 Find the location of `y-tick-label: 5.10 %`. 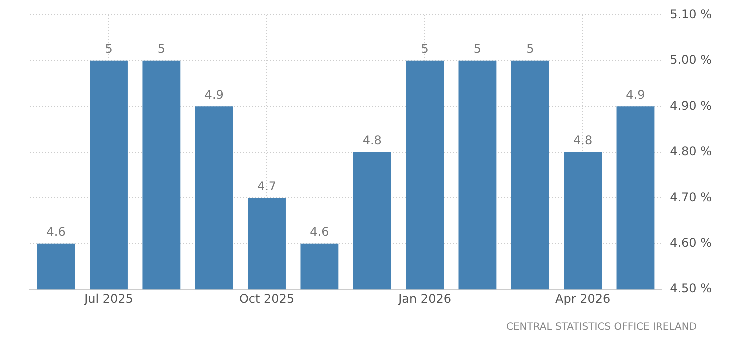

y-tick-label: 5.10 % is located at coordinates (691, 14).